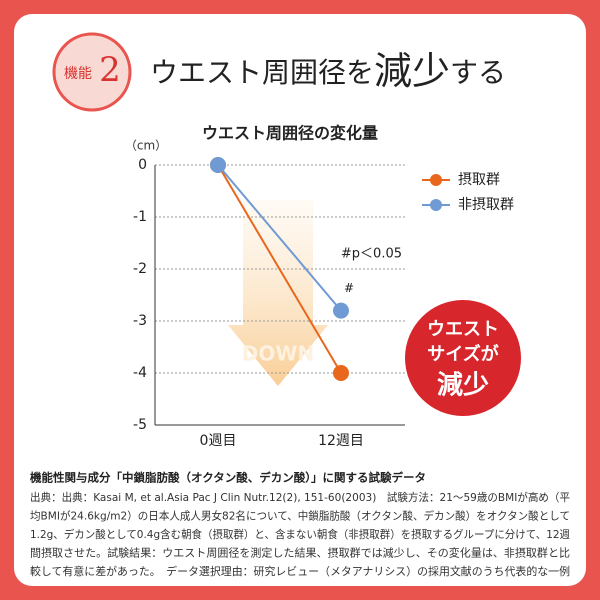 This screenshot has width=600, height=600. I want to click on legend-label: 摂取群, so click(479, 180).